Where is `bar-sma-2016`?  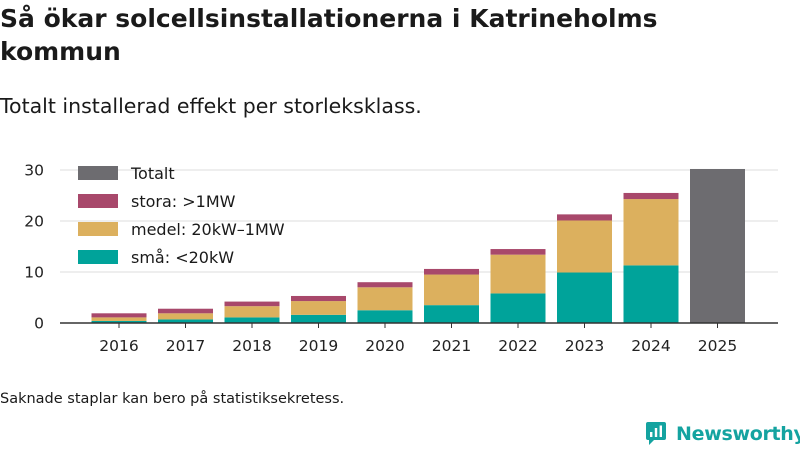
bar-sma-2016 is located at coordinates (119, 321).